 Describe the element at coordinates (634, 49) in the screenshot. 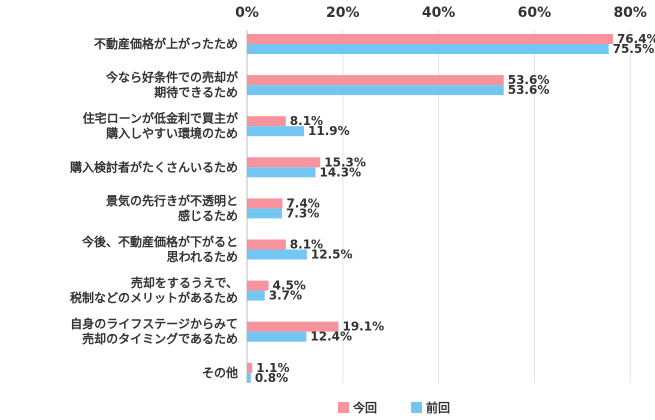

I see `value-label: 75.5%` at that location.